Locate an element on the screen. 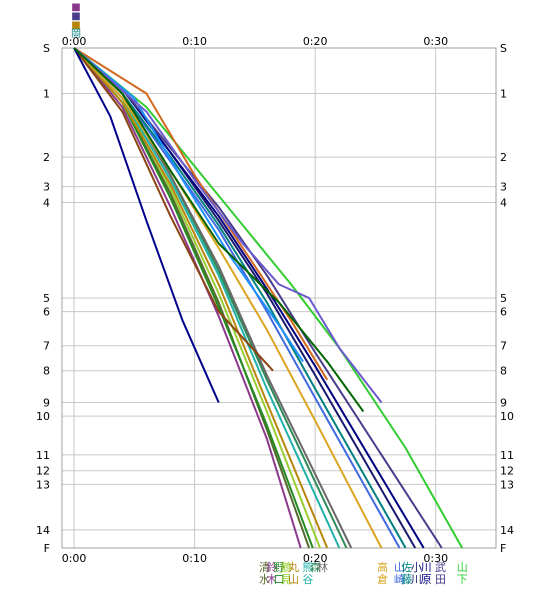  x-tick-label-bottom: 0:00 is located at coordinates (74, 558).